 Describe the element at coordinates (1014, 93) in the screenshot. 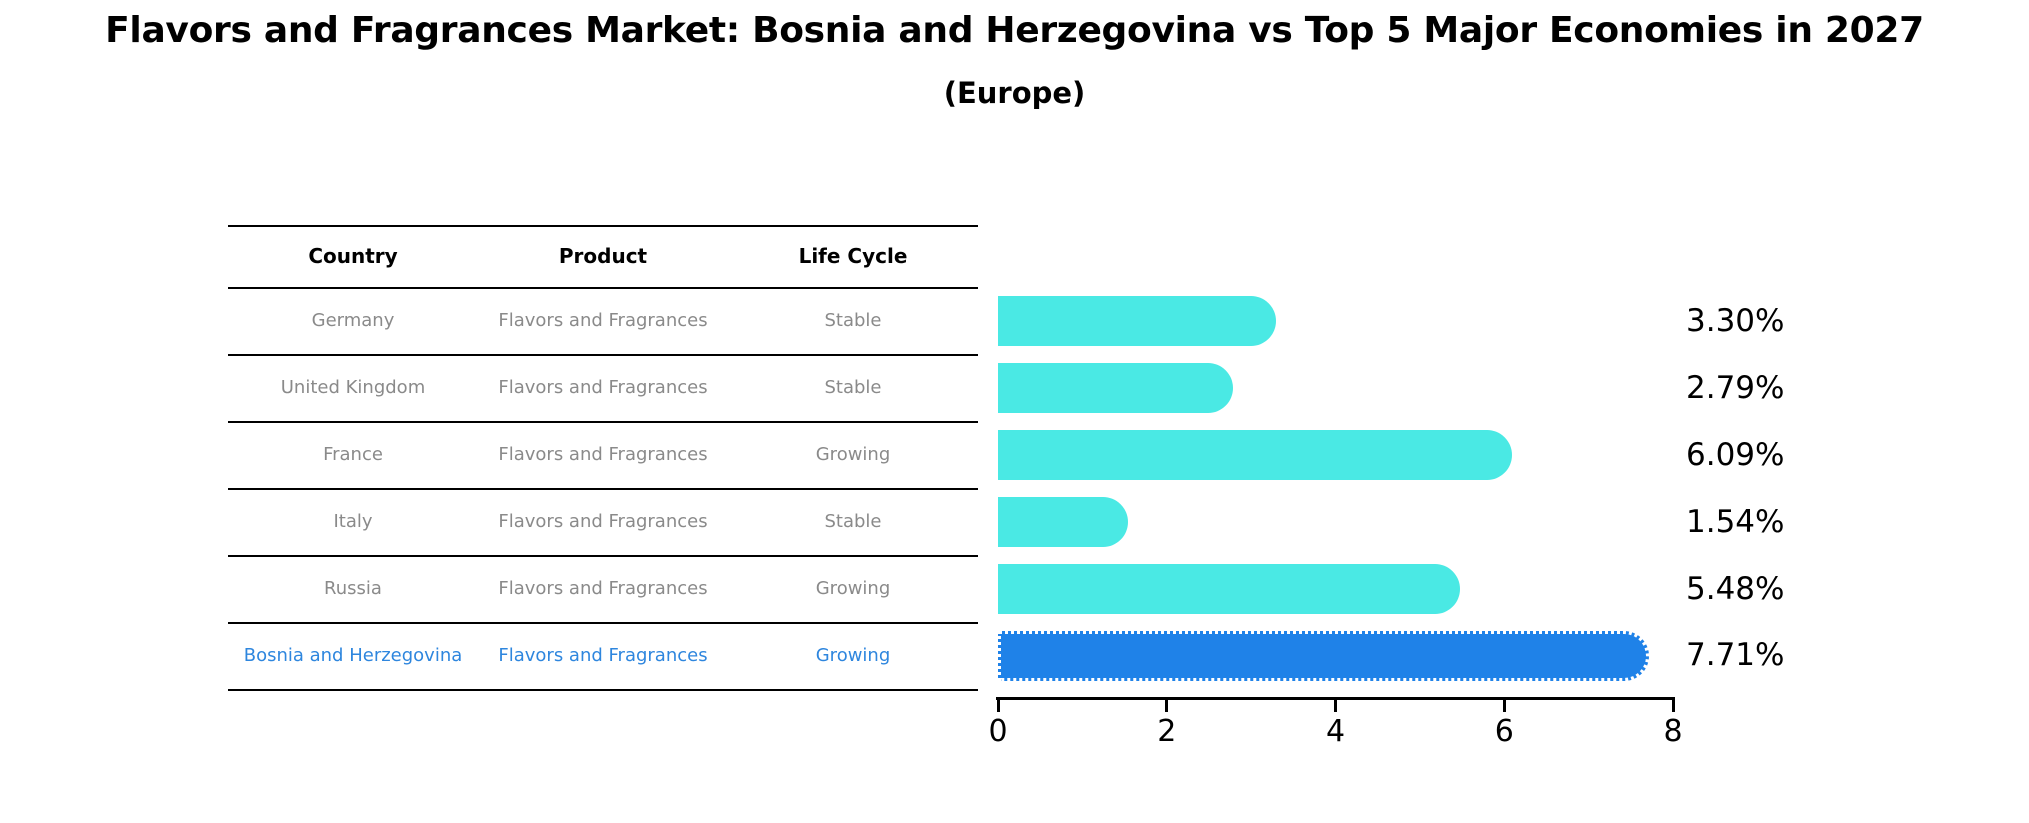

I see `page-subtitle: (Europe)` at that location.